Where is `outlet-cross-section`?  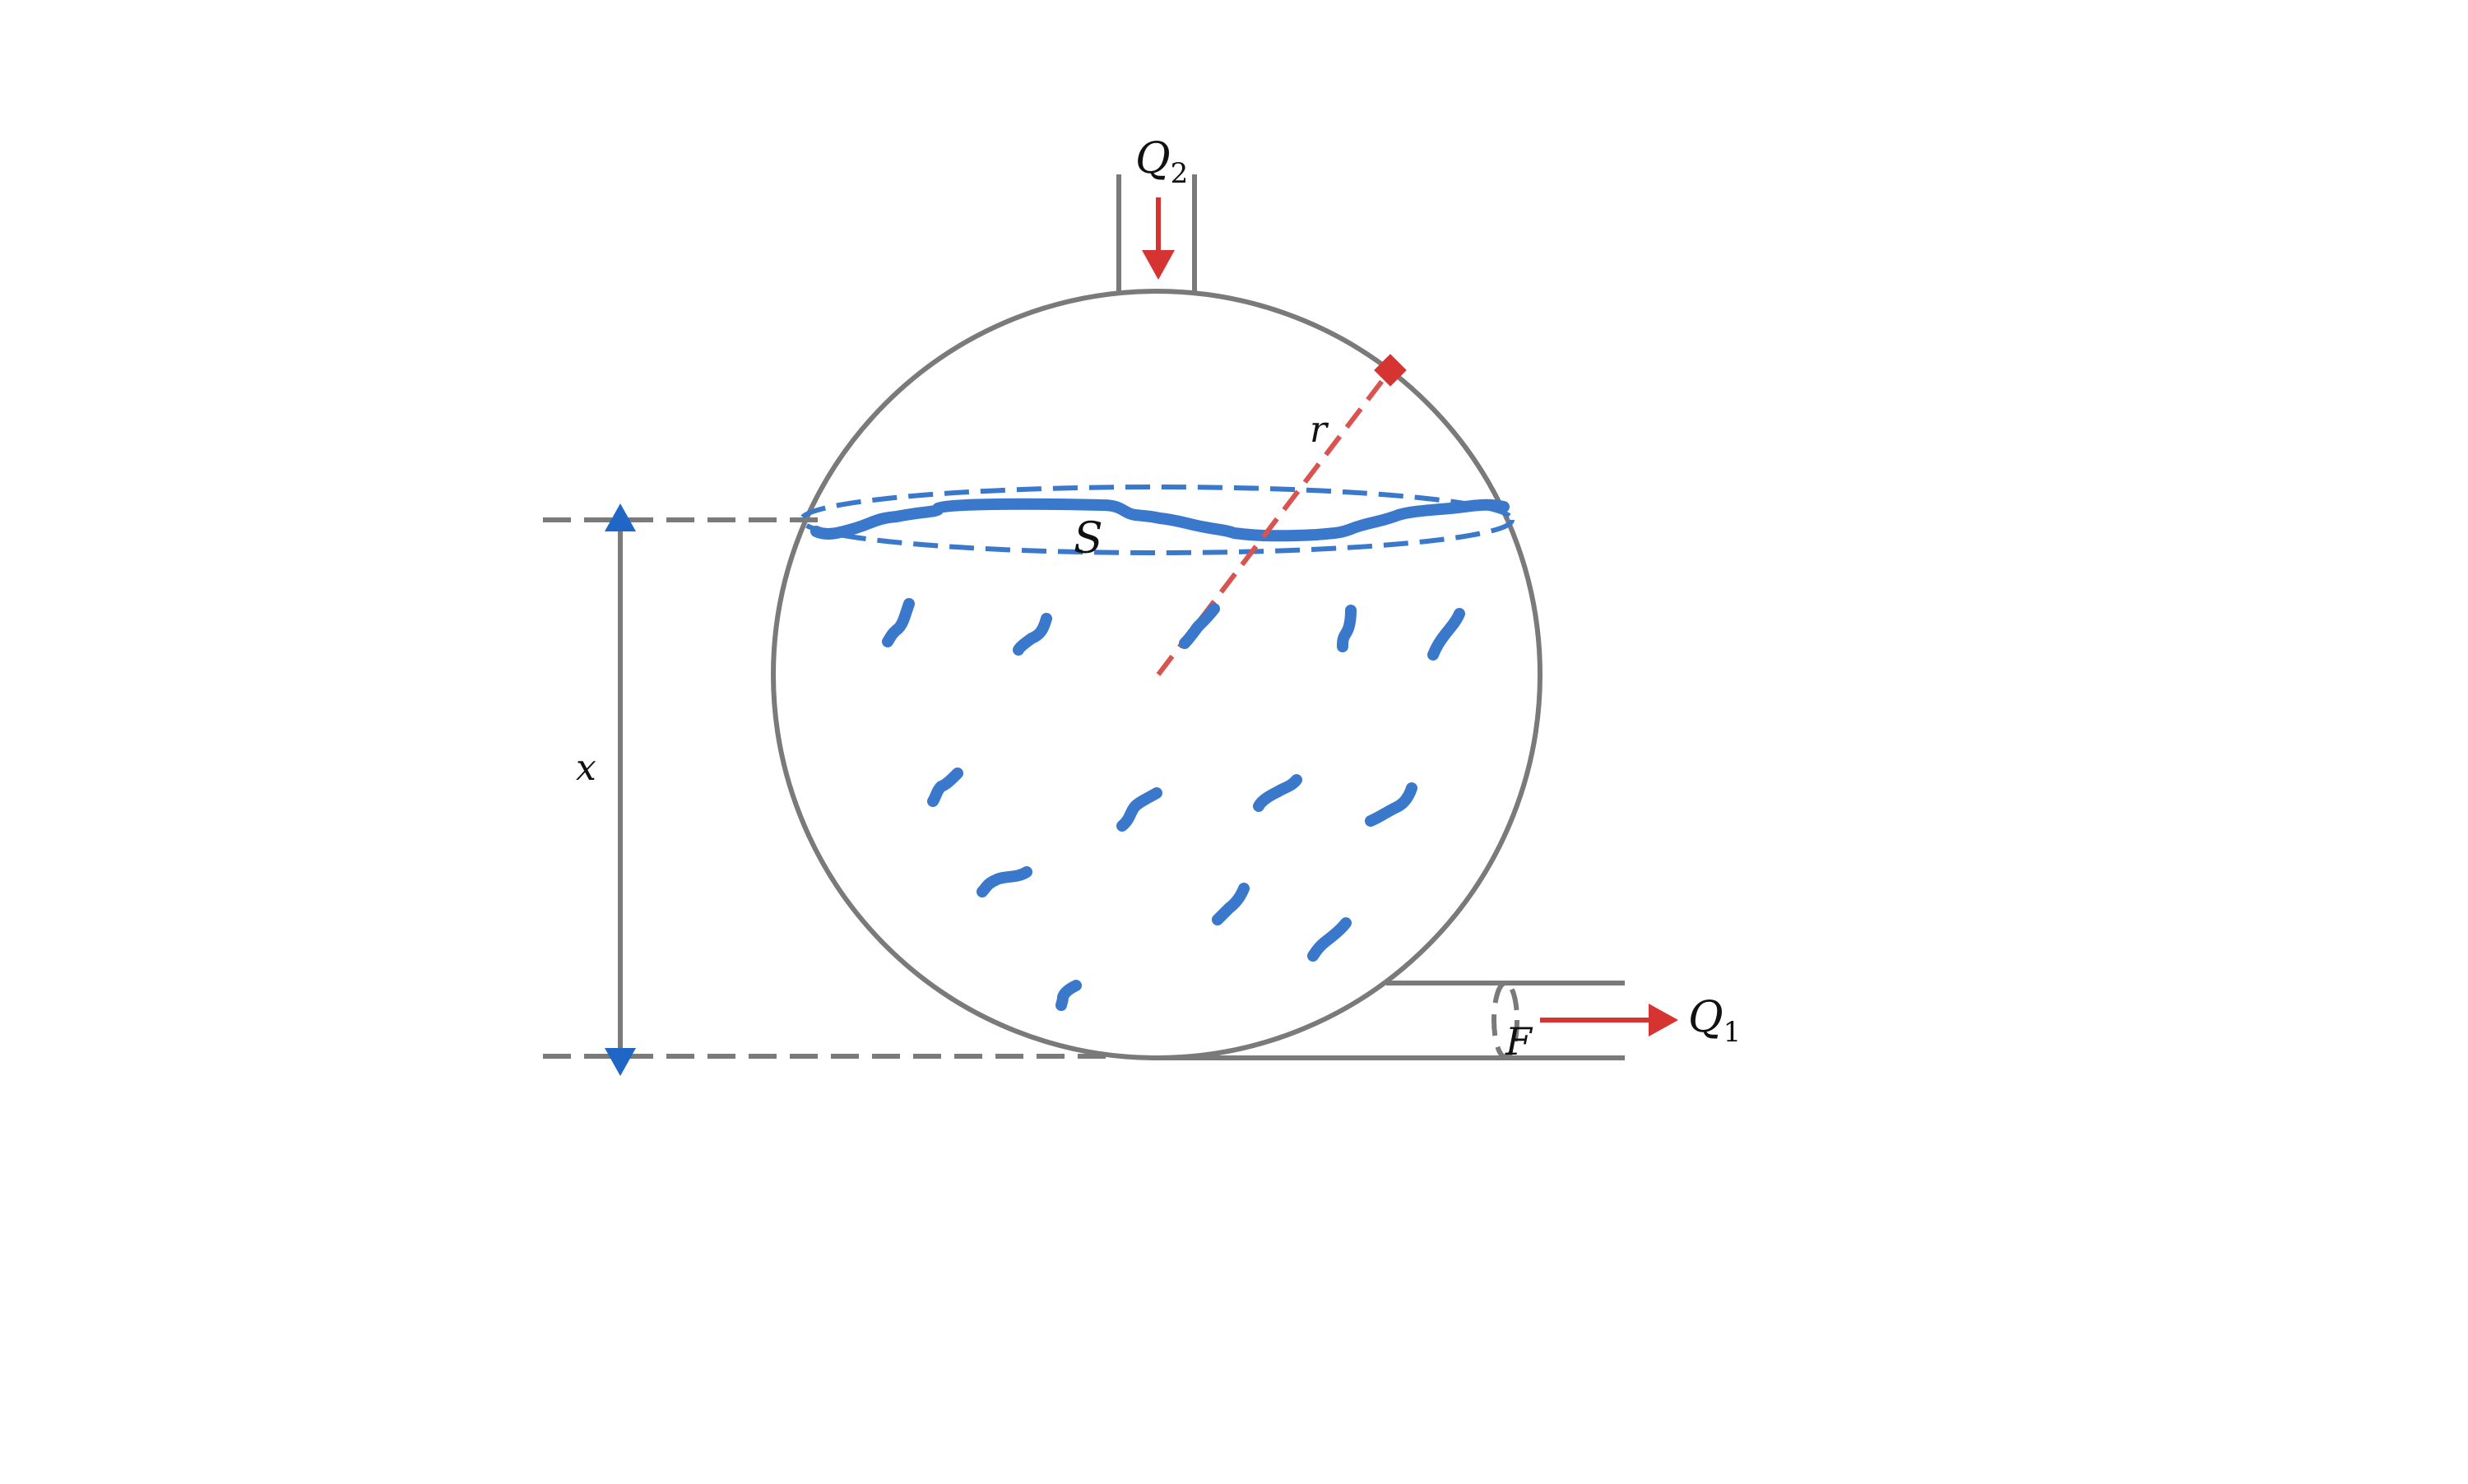 outlet-cross-section is located at coordinates (1505, 1020).